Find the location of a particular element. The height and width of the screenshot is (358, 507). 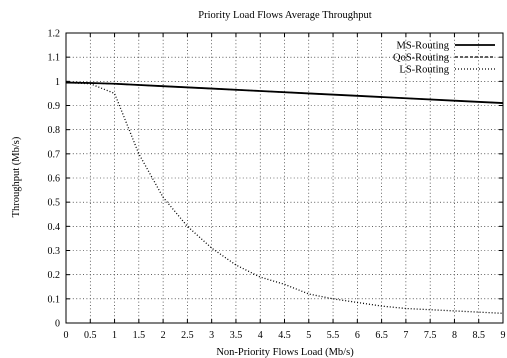

x-tick-label: 6 is located at coordinates (357, 335).